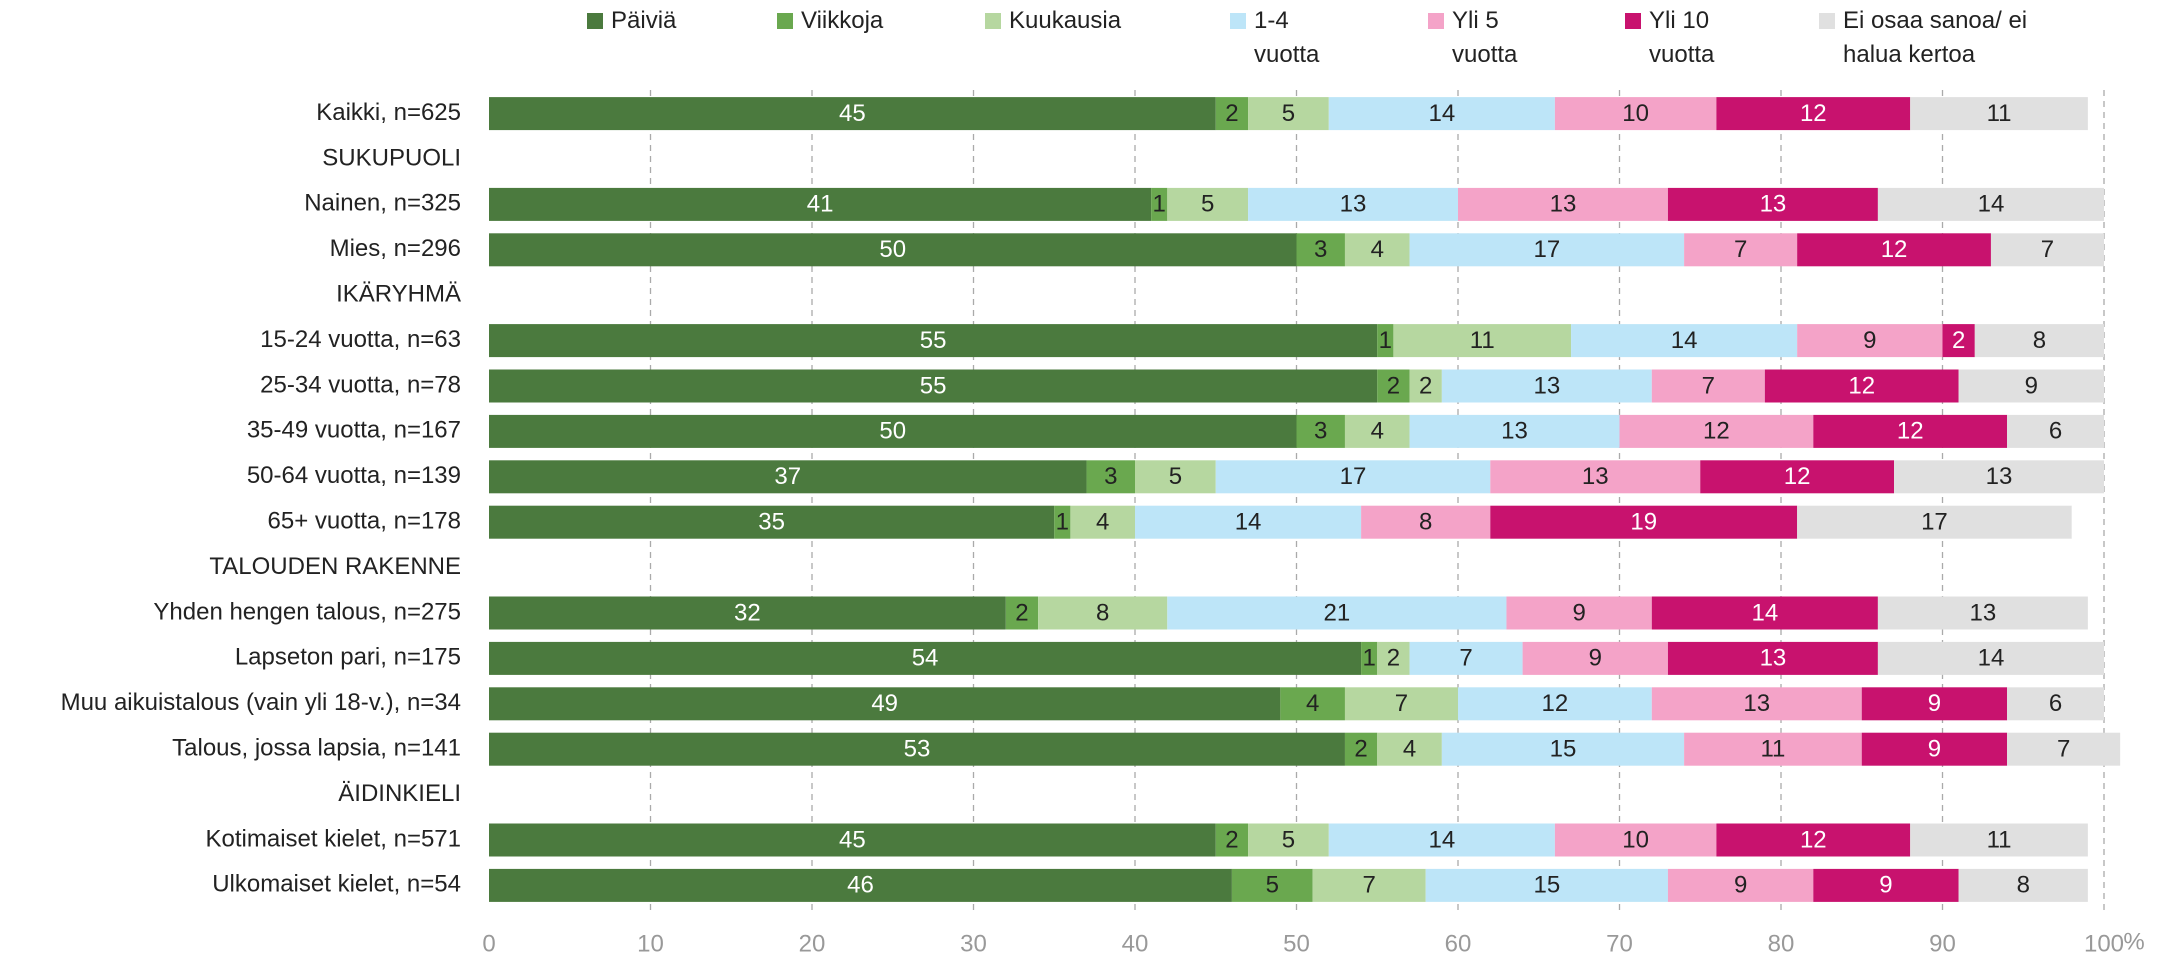 The image size is (2165, 958). I want to click on x-tick-label: 100, so click(2104, 943).